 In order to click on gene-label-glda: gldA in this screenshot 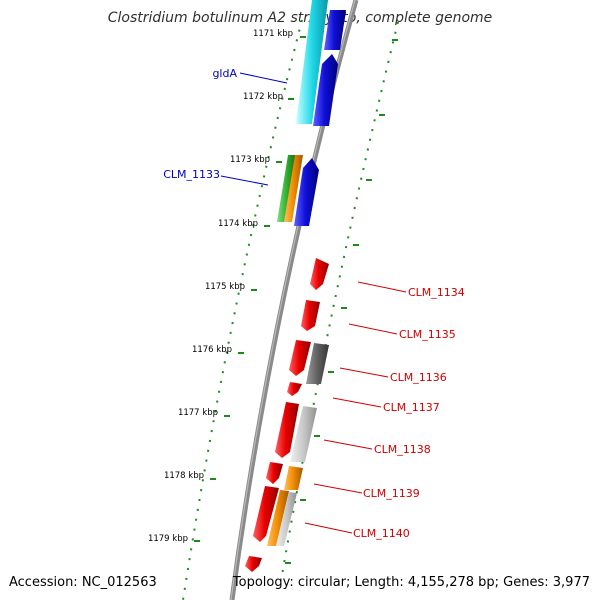, I will do `click(224, 73)`.